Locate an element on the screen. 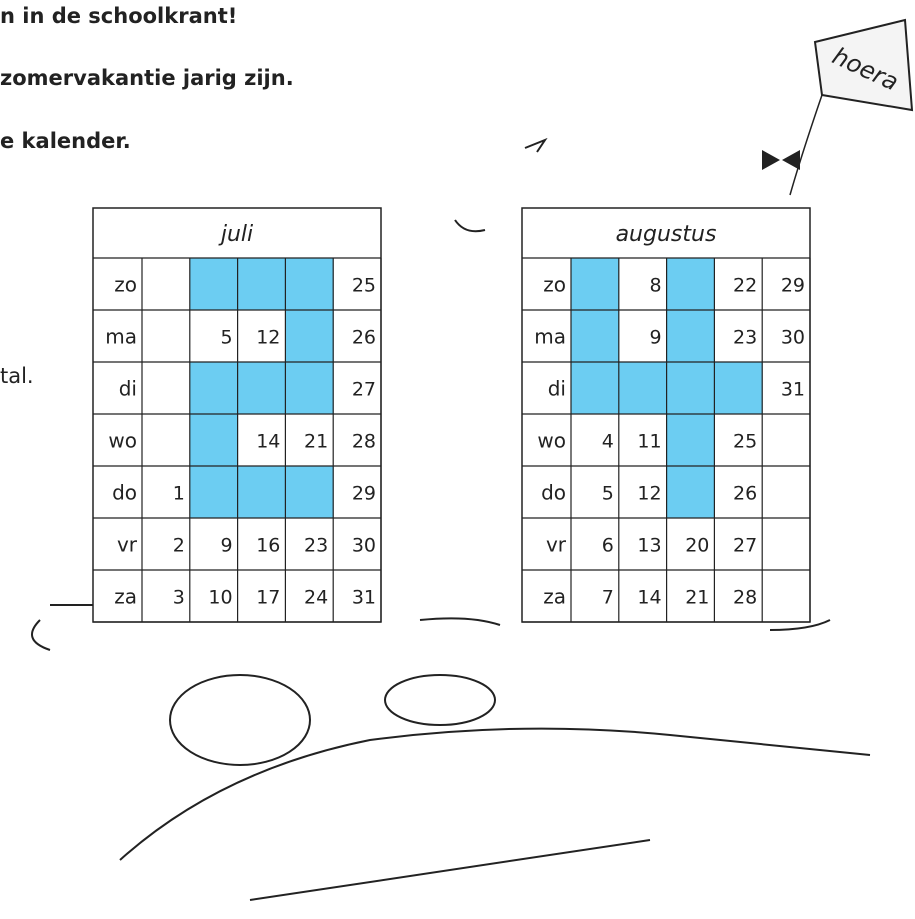 This screenshot has height=919, width=915. month-title: augustus is located at coordinates (666, 234).